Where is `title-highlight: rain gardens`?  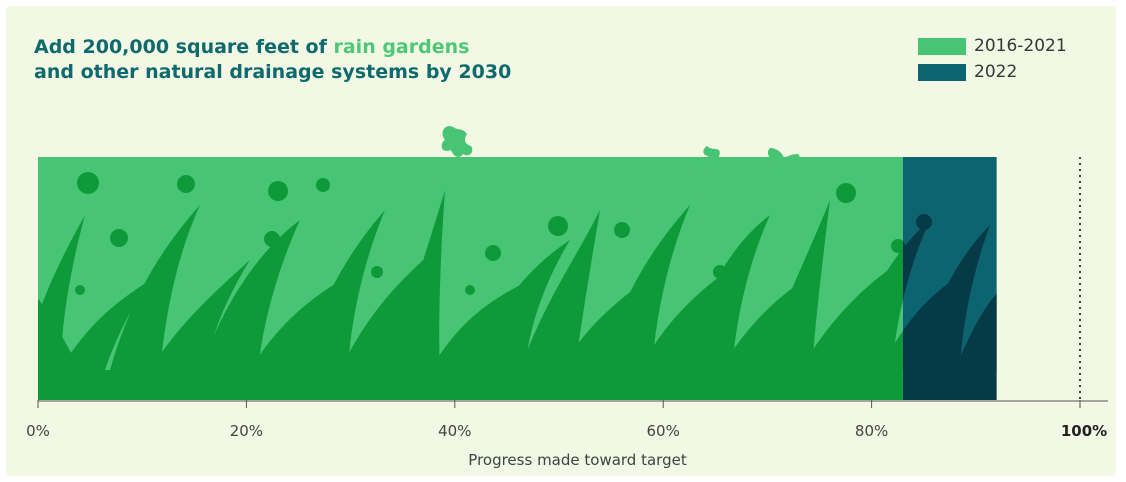 title-highlight: rain gardens is located at coordinates (401, 47).